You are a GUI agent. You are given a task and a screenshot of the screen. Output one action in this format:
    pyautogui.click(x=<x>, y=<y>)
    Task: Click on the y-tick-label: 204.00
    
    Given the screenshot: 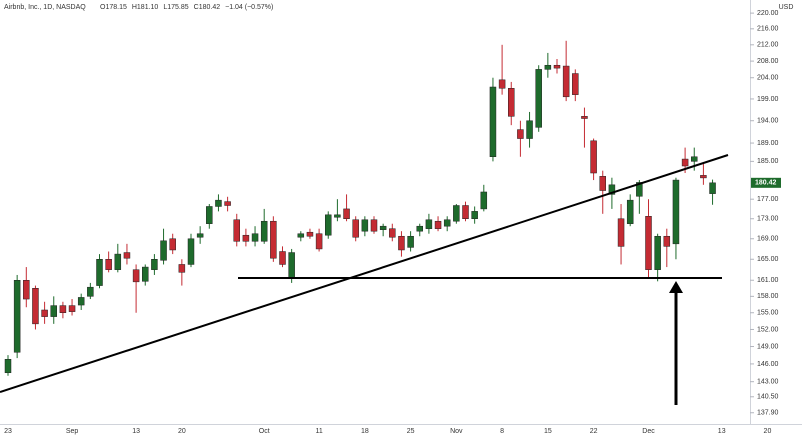 What is the action you would take?
    pyautogui.click(x=768, y=78)
    